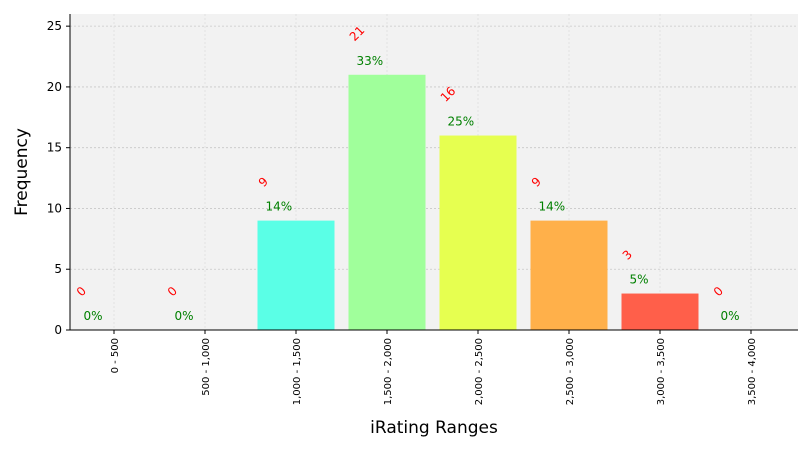 This screenshot has width=810, height=450. Describe the element at coordinates (54, 87) in the screenshot. I see `y-tick-label: 20` at that location.